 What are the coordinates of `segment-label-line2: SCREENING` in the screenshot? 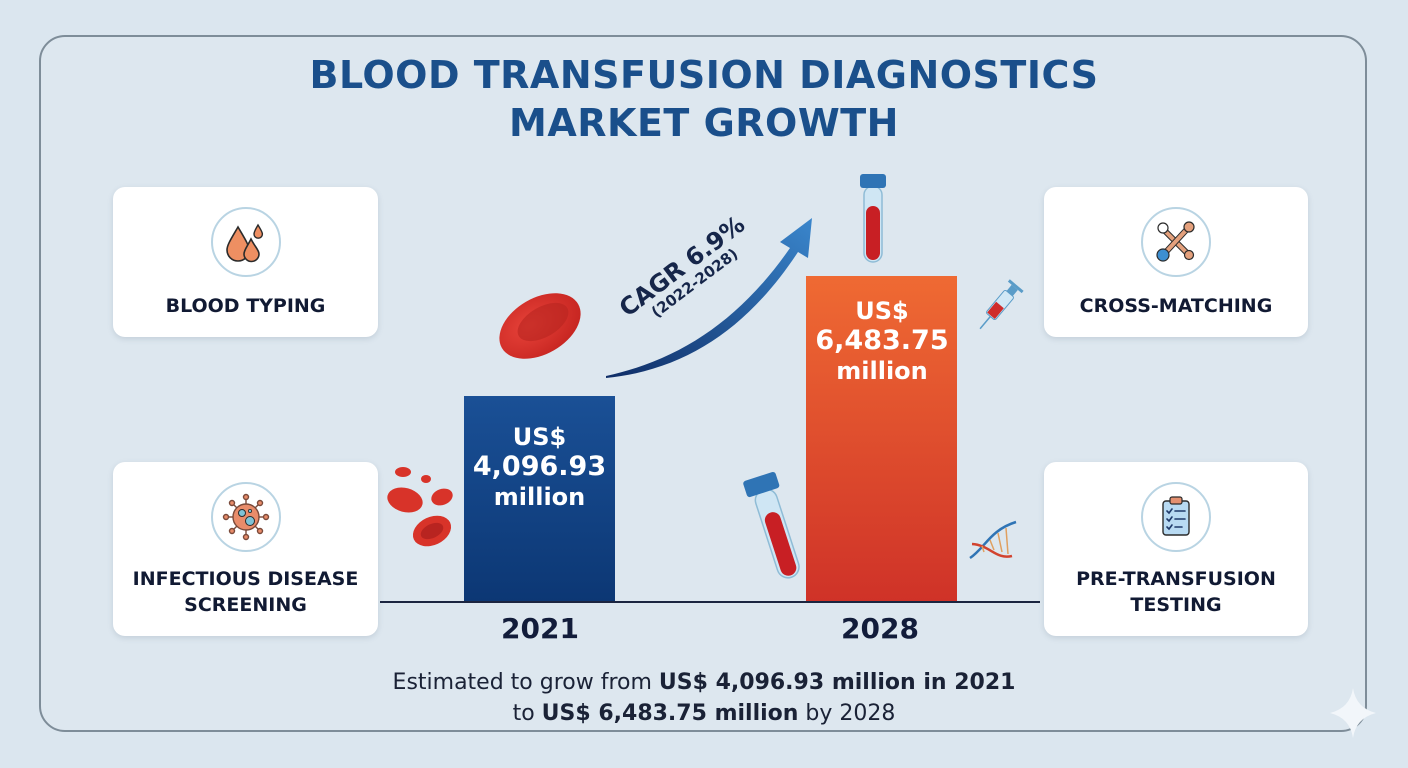 It's located at (245, 605).